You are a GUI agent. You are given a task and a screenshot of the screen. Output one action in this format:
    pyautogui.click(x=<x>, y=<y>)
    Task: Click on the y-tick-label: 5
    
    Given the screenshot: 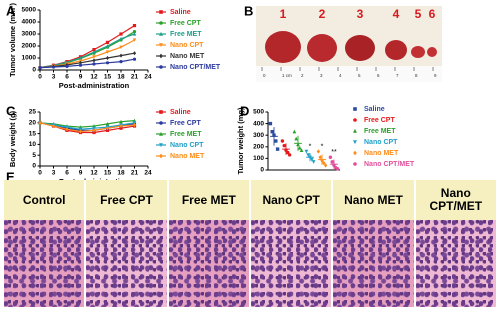 What is the action you would take?
    pyautogui.click(x=34, y=155)
    